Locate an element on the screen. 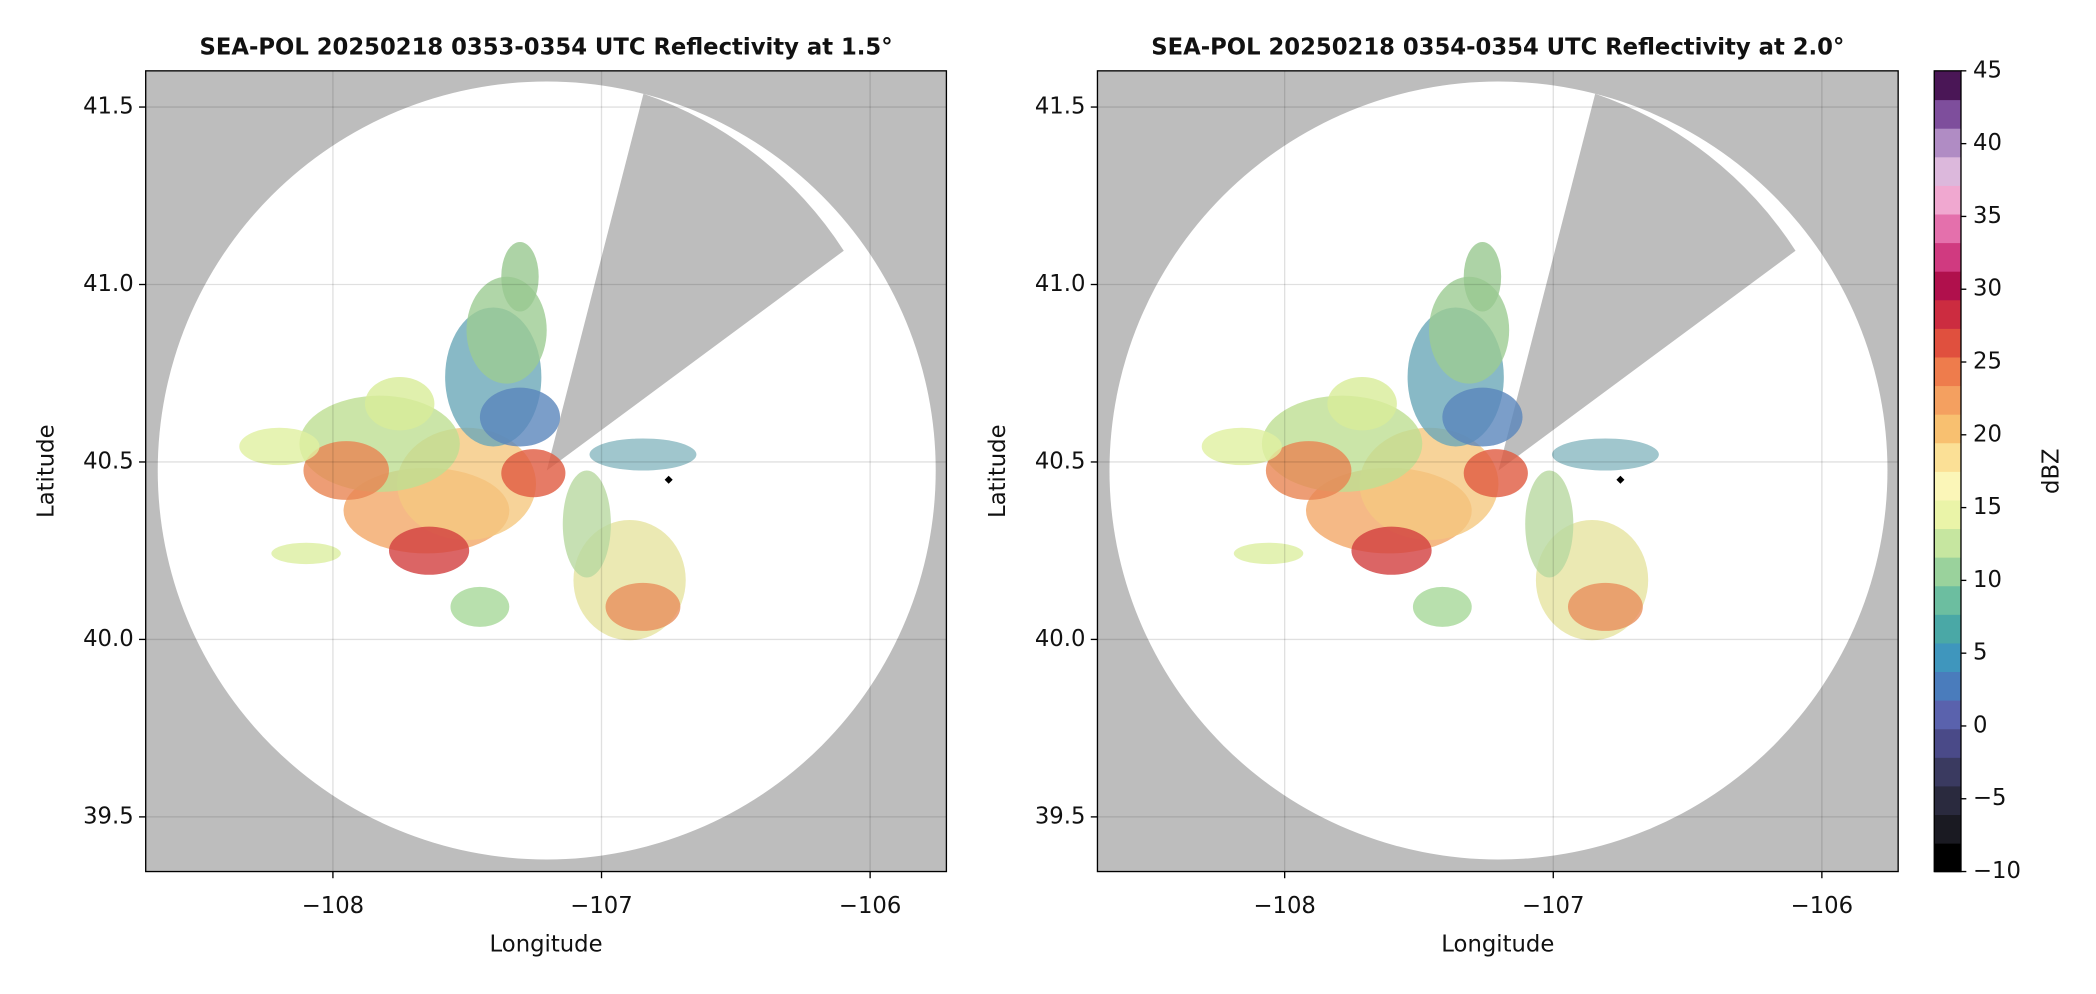 The width and height of the screenshot is (2096, 994). colorbar-tick-label: 35 is located at coordinates (1987, 216).